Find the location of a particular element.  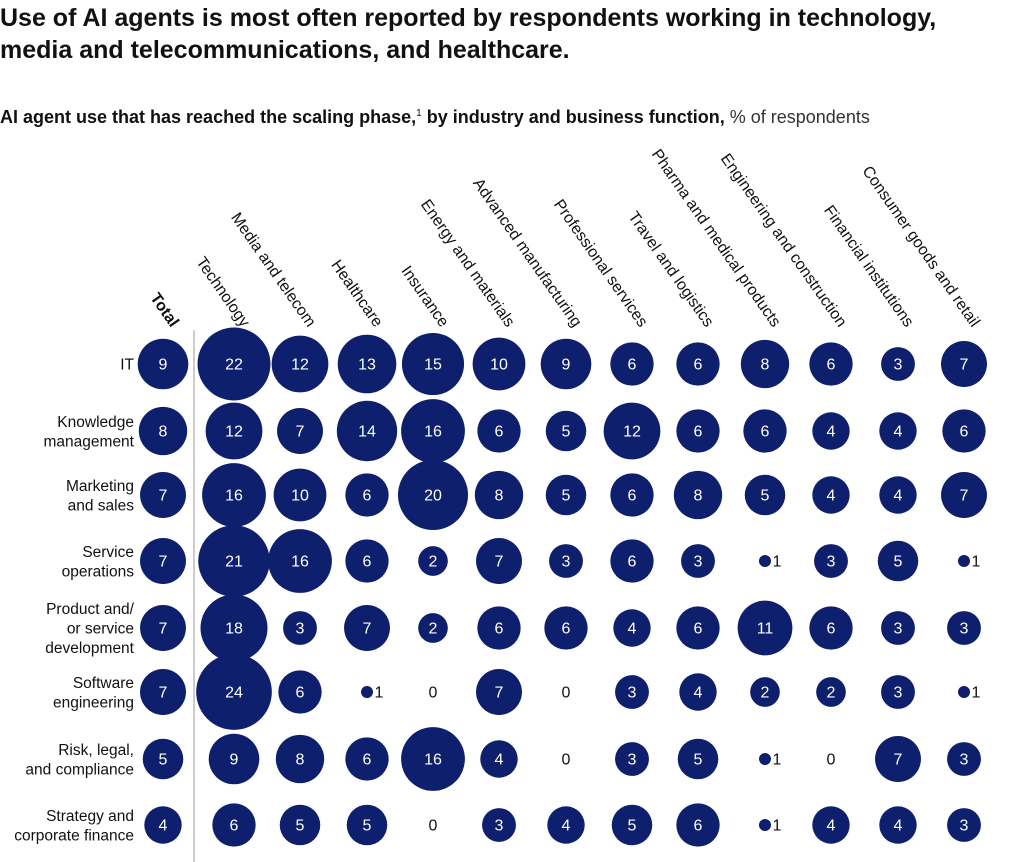

bubble-cell: 11 is located at coordinates (765, 628).